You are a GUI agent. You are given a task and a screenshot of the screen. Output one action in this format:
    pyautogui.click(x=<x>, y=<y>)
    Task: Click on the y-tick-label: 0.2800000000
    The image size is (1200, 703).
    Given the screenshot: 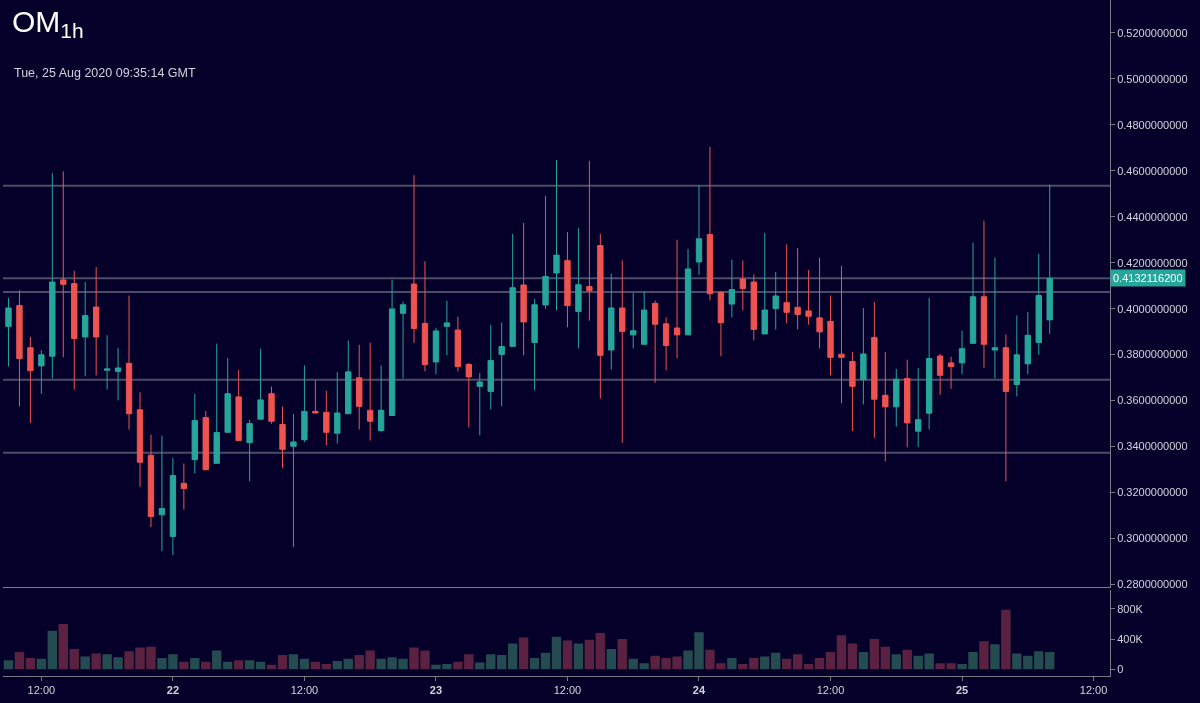 What is the action you would take?
    pyautogui.click(x=1152, y=584)
    